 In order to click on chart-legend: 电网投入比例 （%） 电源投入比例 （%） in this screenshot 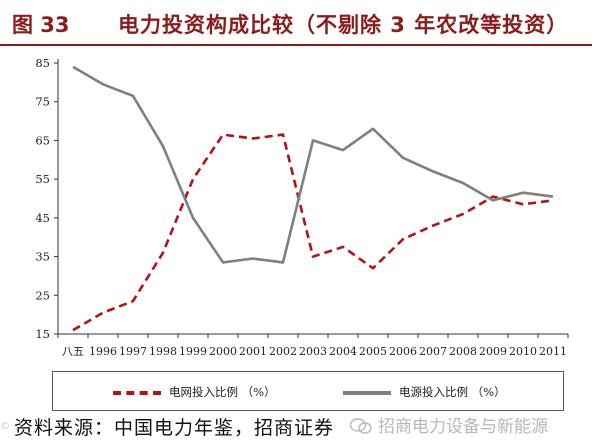, I will do `click(308, 391)`.